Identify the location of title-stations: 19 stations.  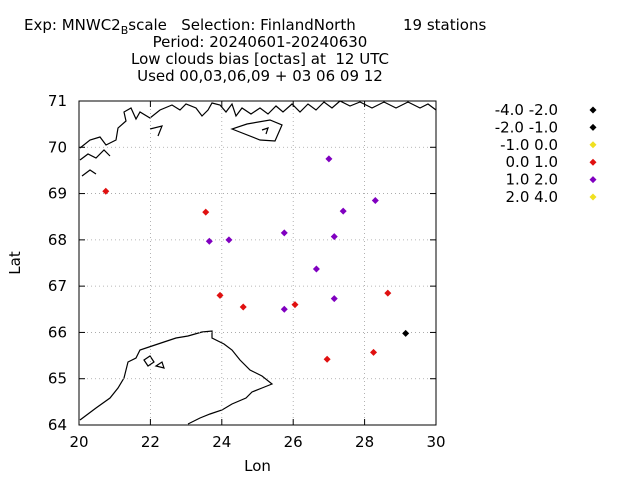
(445, 25).